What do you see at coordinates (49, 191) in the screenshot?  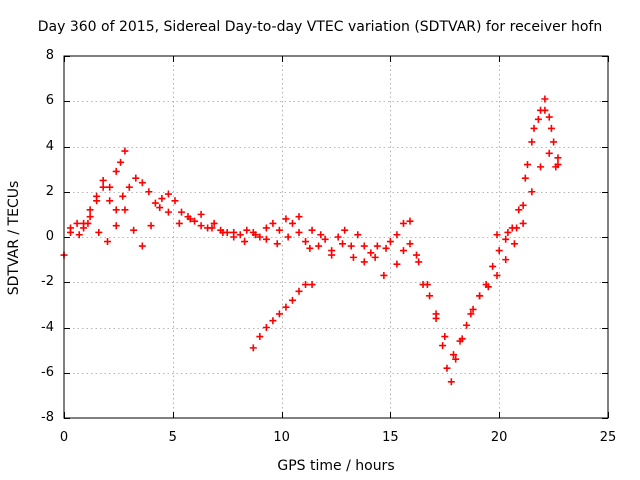 I see `y-tick-label: 2` at bounding box center [49, 191].